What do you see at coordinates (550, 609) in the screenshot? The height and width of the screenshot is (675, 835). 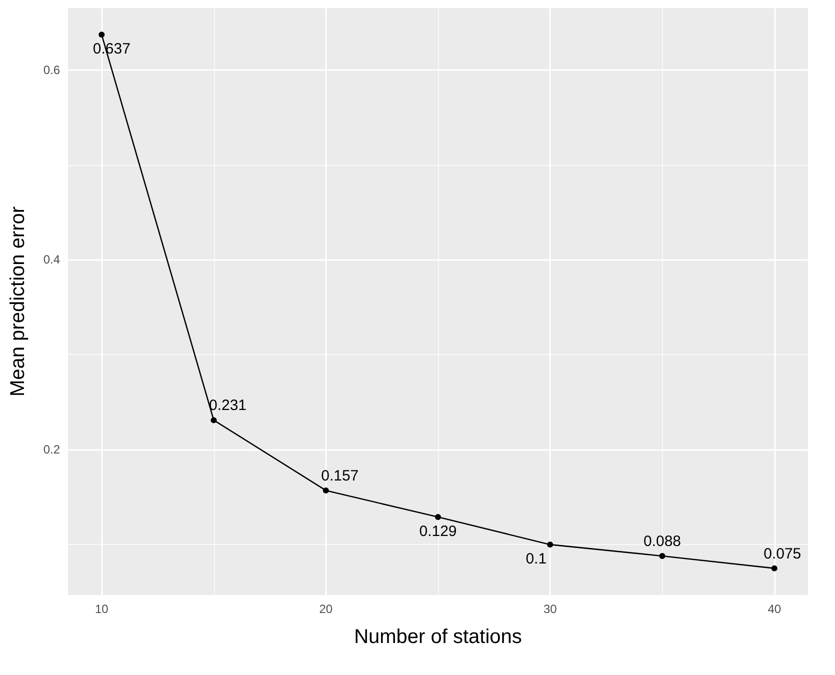 I see `x-tick-label: 30` at bounding box center [550, 609].